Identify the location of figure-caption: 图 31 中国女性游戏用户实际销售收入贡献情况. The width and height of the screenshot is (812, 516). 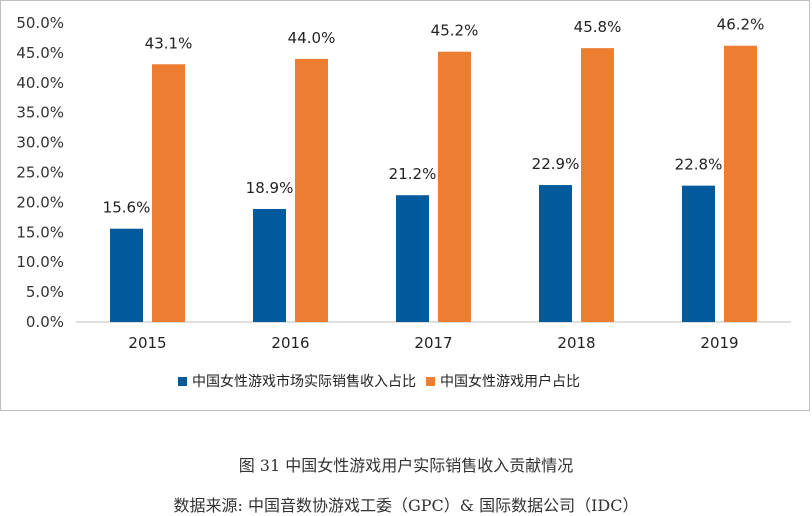
(406, 465).